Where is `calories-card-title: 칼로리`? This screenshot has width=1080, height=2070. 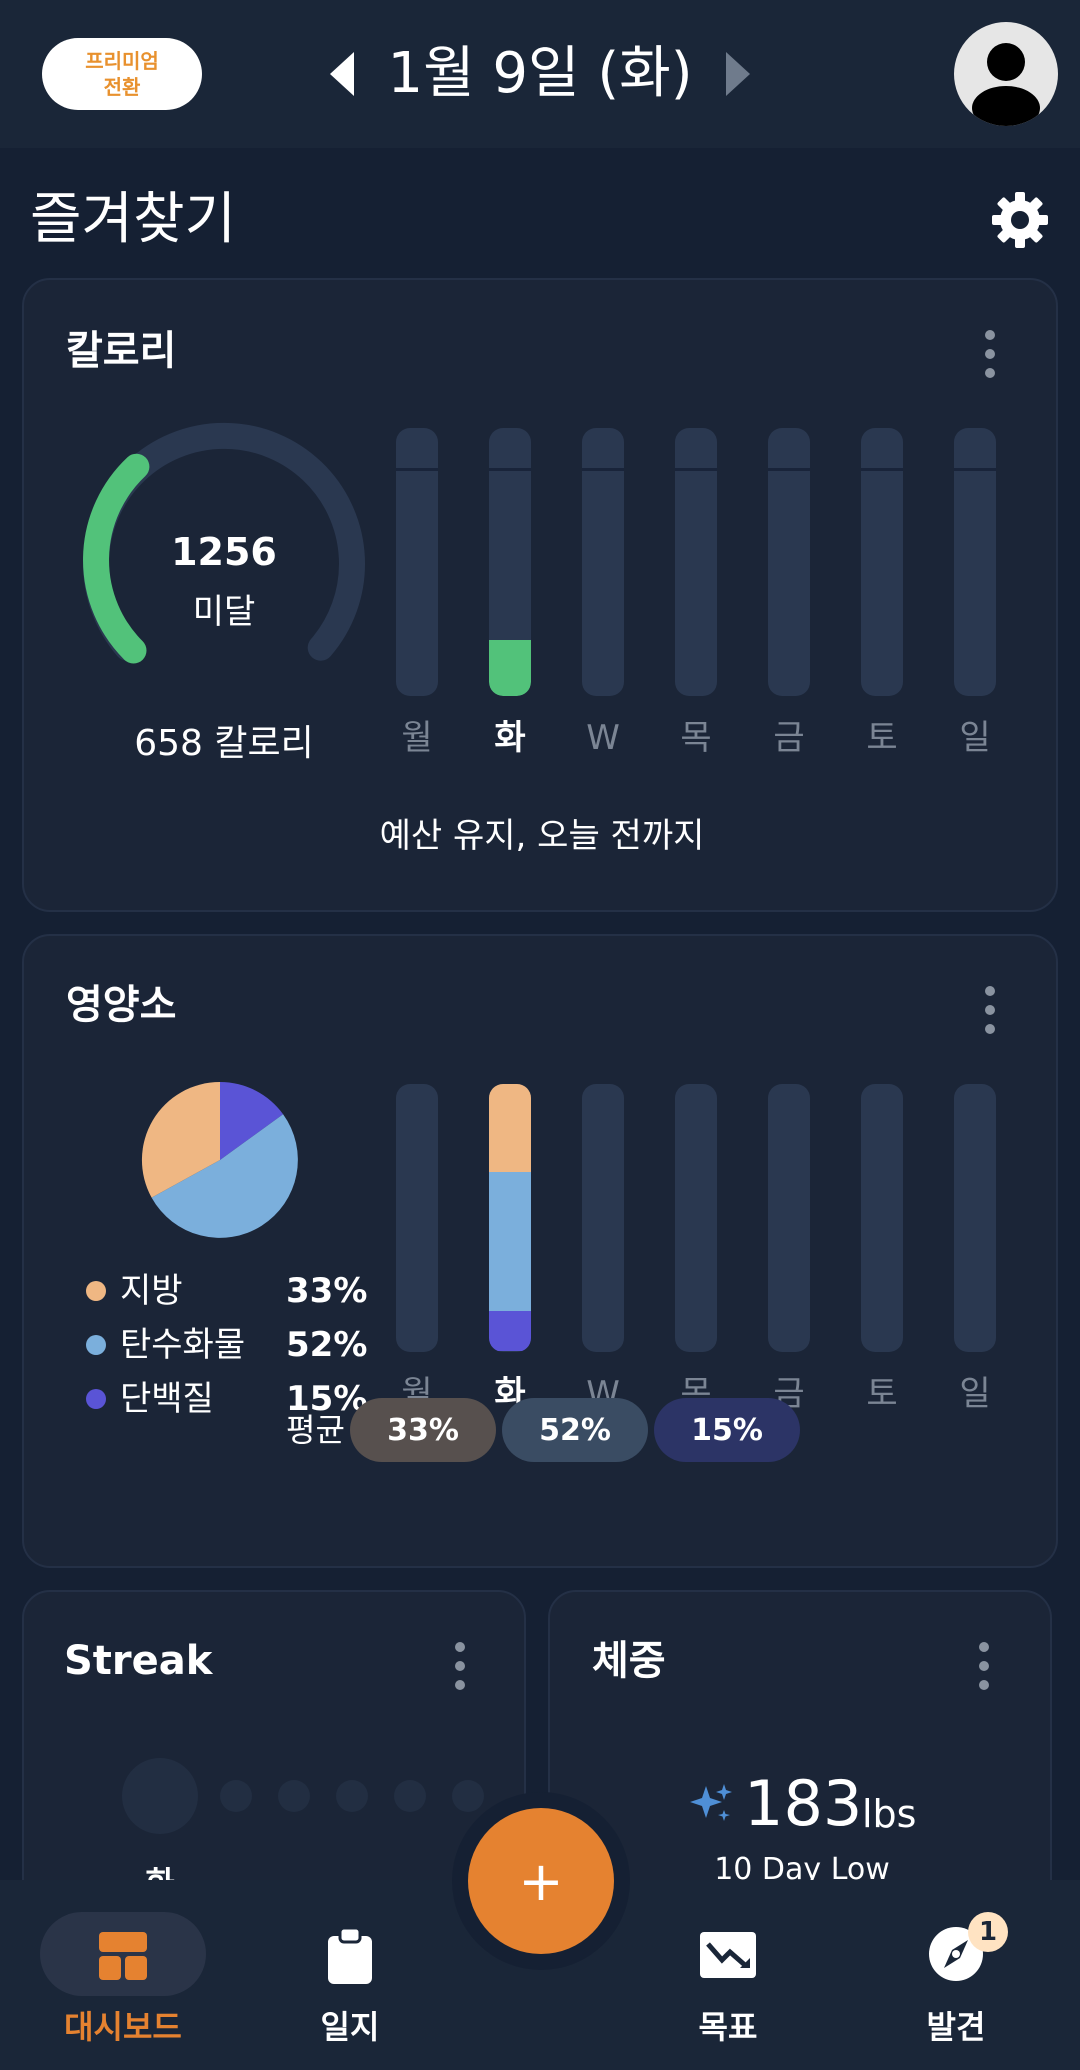
calories-card-title: 칼로리 is located at coordinates (121, 351).